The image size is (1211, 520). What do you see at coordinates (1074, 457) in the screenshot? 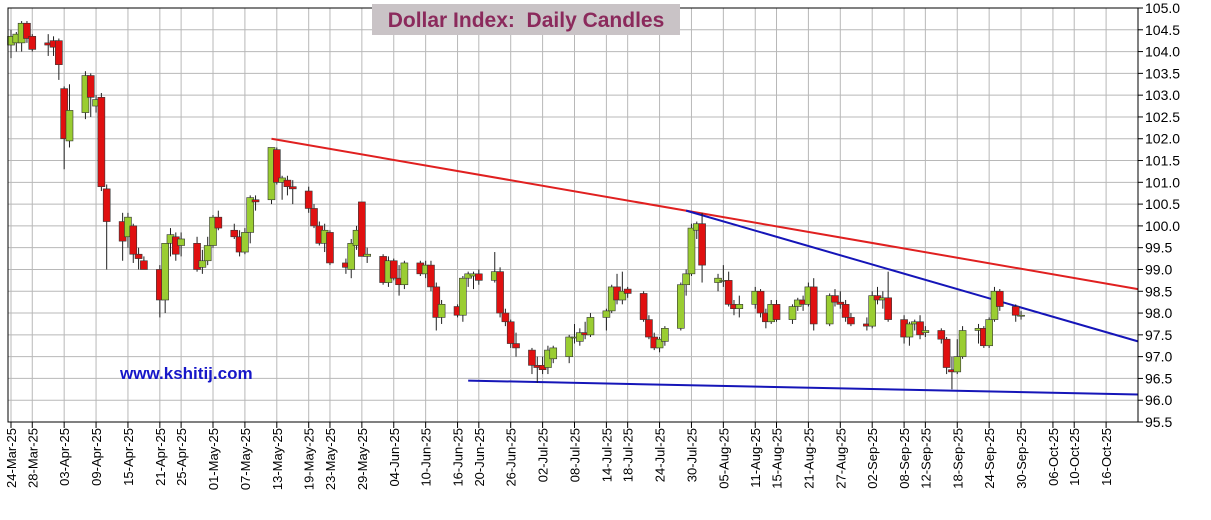
I see `x-tick-label: 10-Oct-25` at bounding box center [1074, 457].